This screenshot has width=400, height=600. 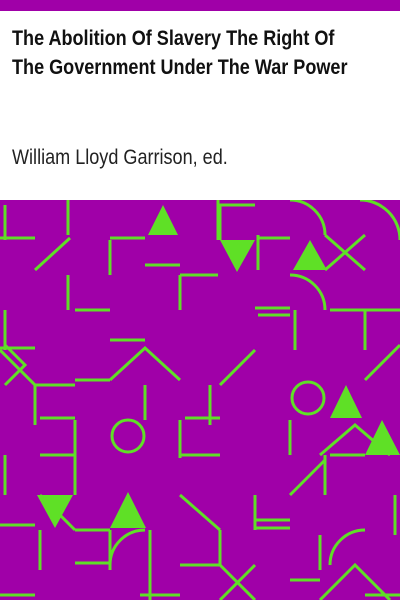 I want to click on book-title-line-1: The Abolition Of Slavery The Right Of, so click(x=173, y=38).